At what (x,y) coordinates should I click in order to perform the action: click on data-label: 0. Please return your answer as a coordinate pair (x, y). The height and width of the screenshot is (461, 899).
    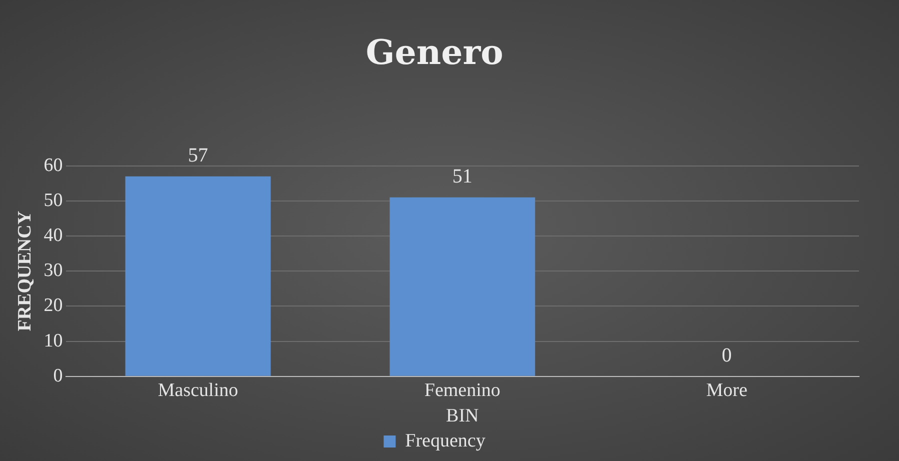
    Looking at the image, I should click on (727, 355).